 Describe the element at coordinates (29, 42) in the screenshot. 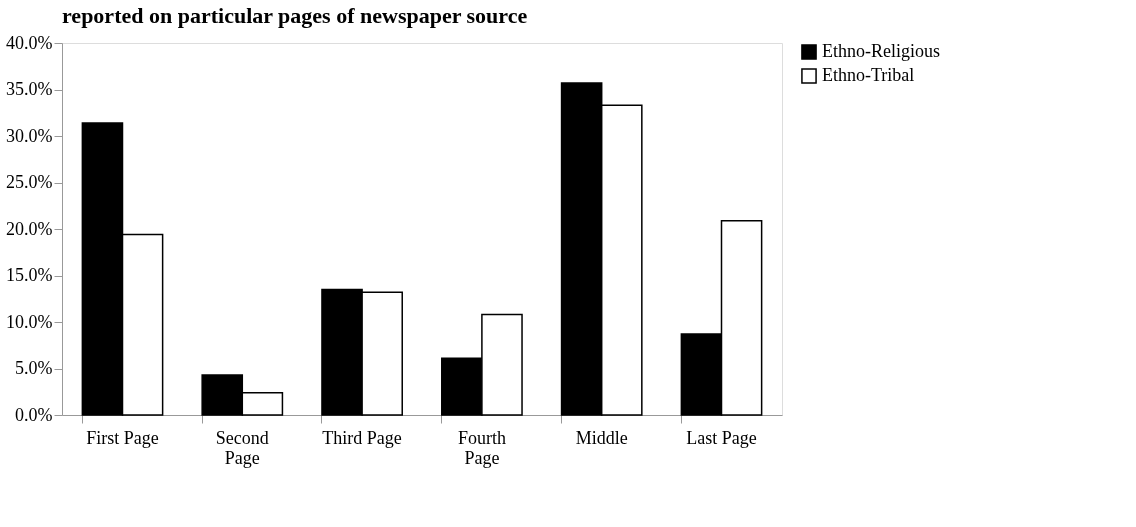

I see `y-tick-label: 40.0%` at that location.